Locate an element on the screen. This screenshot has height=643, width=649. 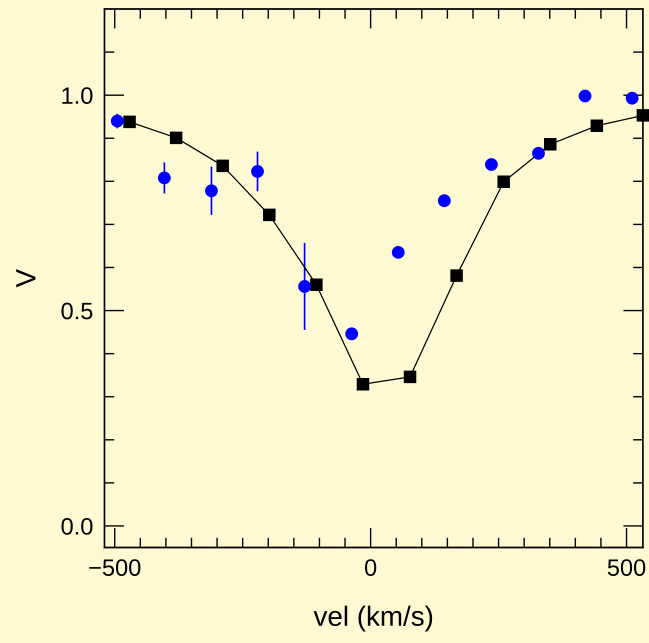
y-axis-title: V is located at coordinates (26, 278).